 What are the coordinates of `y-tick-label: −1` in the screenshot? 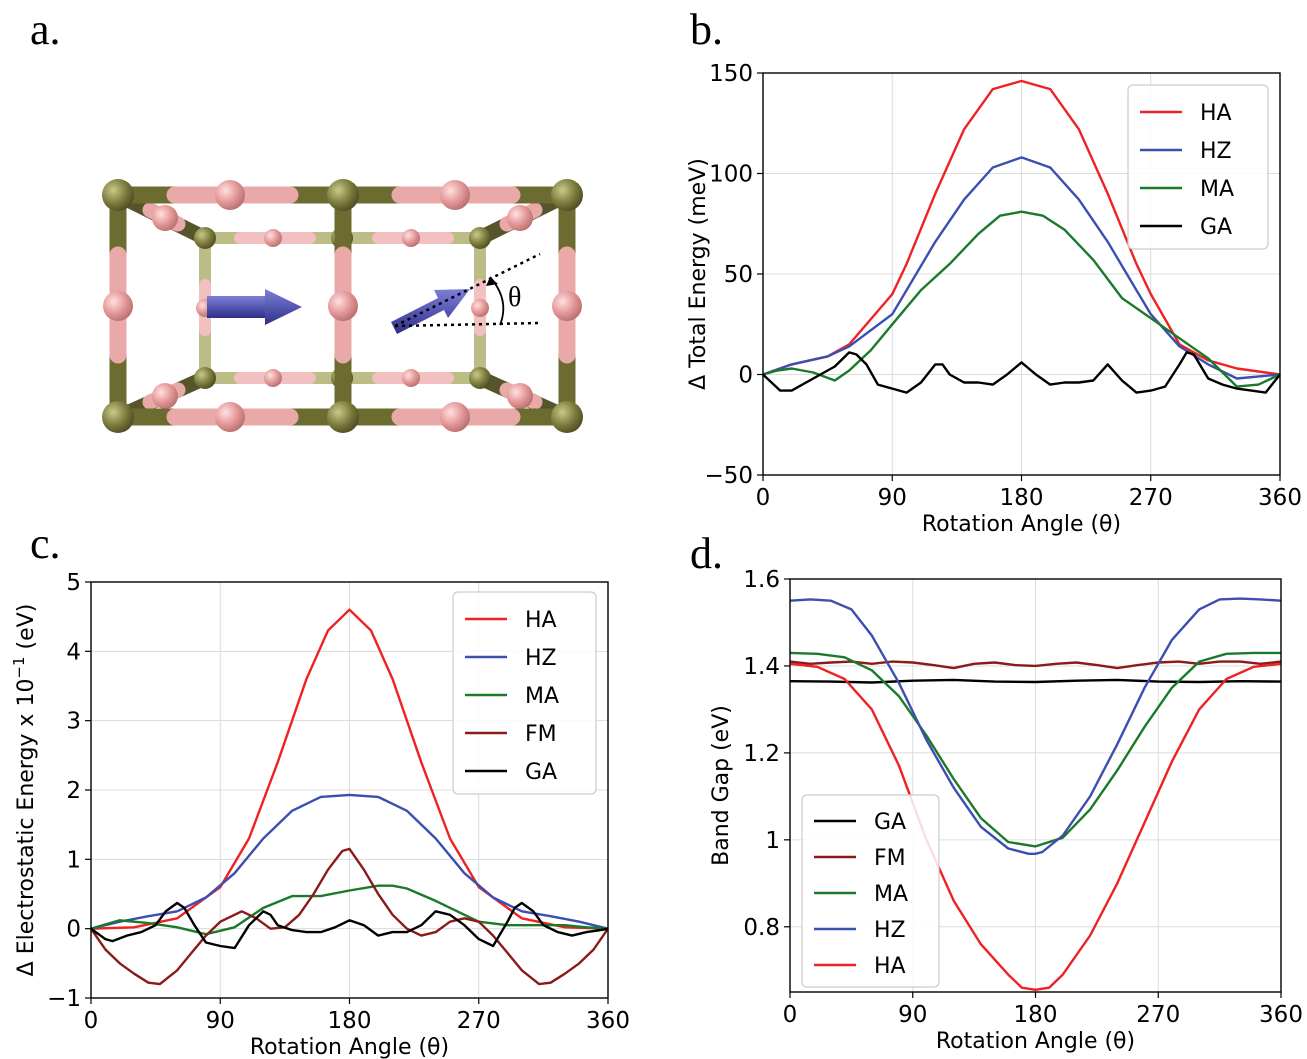 It's located at (64, 999).